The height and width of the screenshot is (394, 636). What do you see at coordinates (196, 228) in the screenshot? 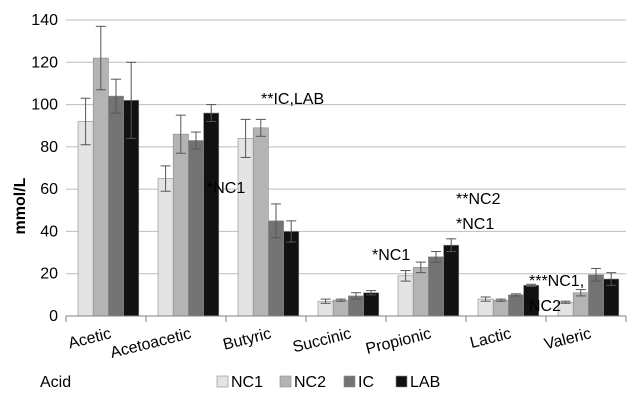
I see `bar-ic-acetoacetic` at bounding box center [196, 228].